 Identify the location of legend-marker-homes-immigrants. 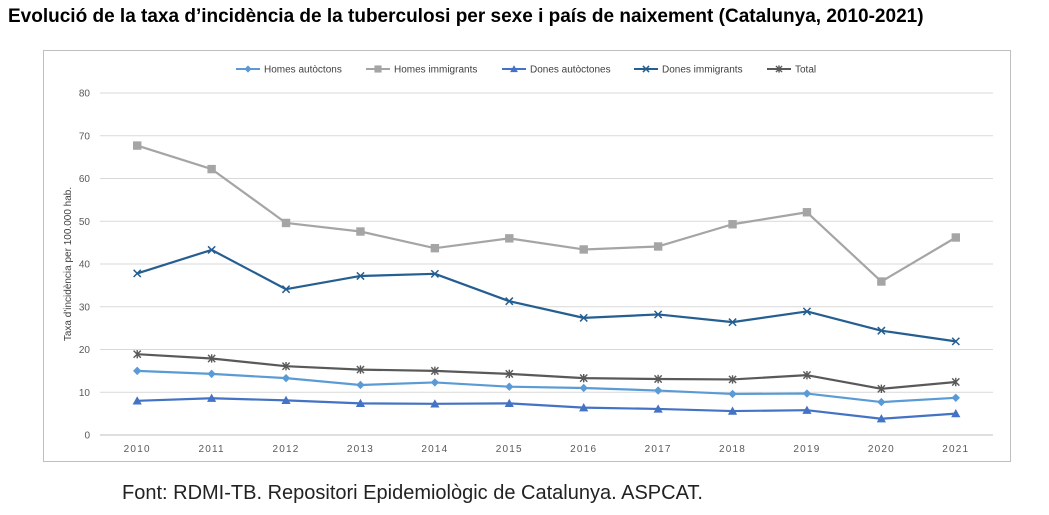
(378, 69).